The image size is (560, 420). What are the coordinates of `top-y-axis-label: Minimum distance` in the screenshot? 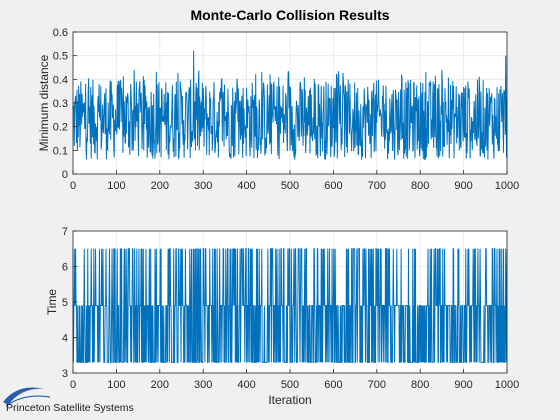 It's located at (44, 102).